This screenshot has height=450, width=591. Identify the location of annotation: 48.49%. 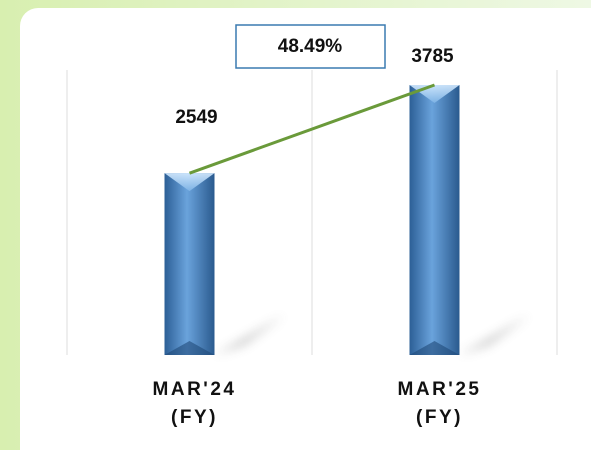
(310, 46).